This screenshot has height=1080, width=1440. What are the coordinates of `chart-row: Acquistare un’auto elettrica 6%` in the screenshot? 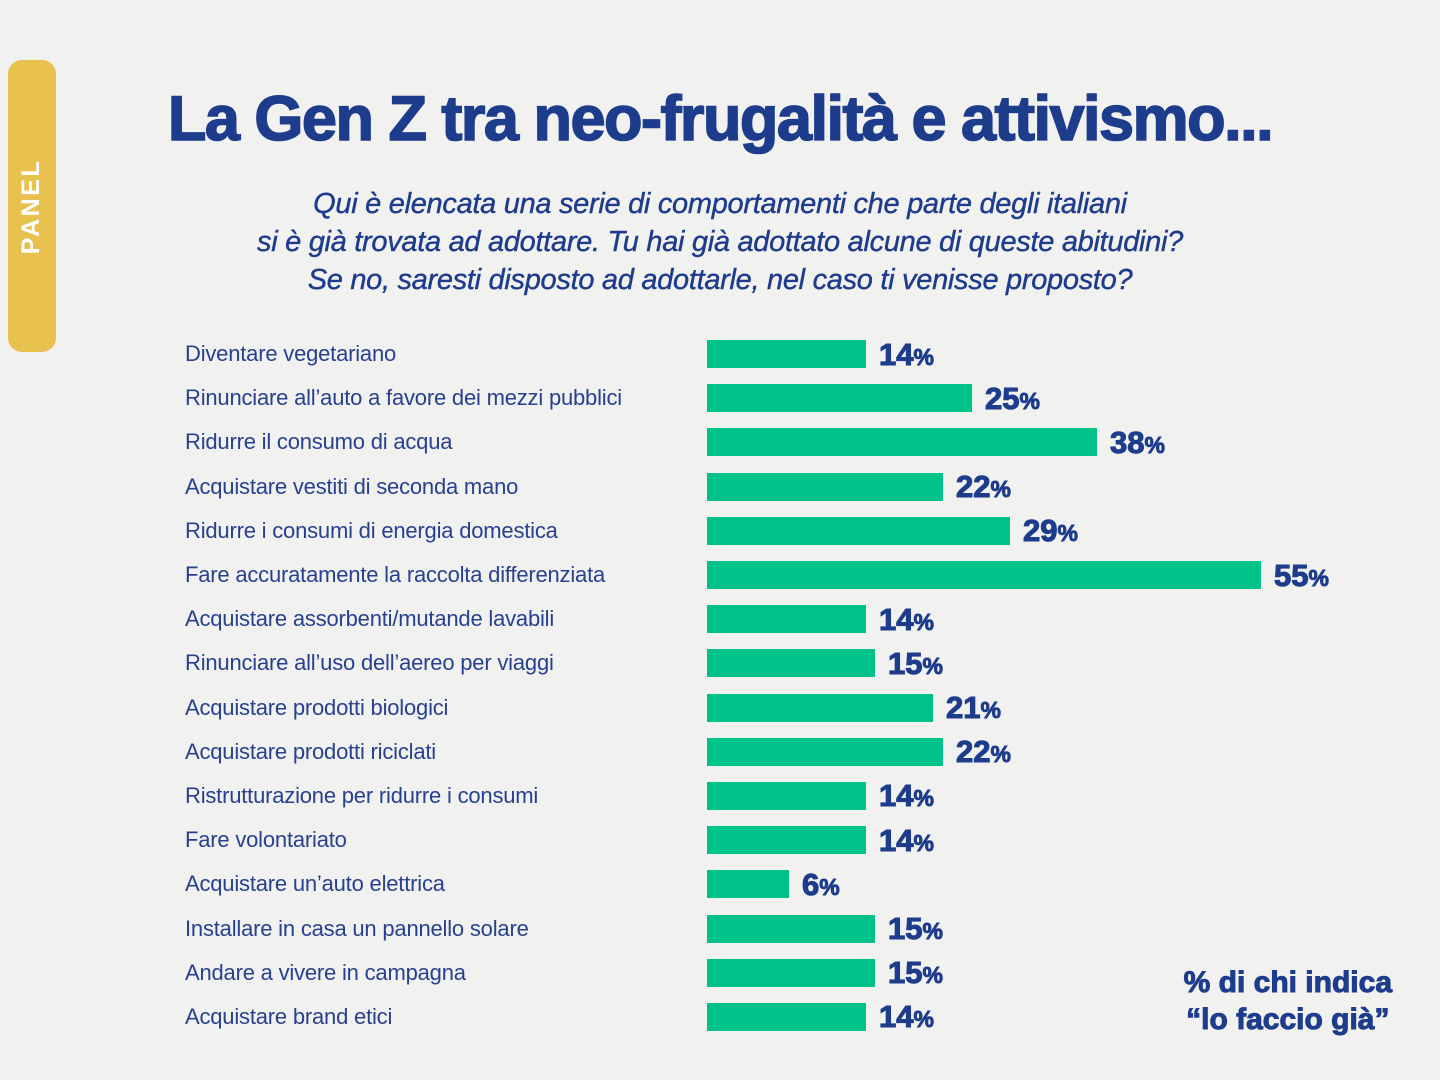 It's located at (720, 884).